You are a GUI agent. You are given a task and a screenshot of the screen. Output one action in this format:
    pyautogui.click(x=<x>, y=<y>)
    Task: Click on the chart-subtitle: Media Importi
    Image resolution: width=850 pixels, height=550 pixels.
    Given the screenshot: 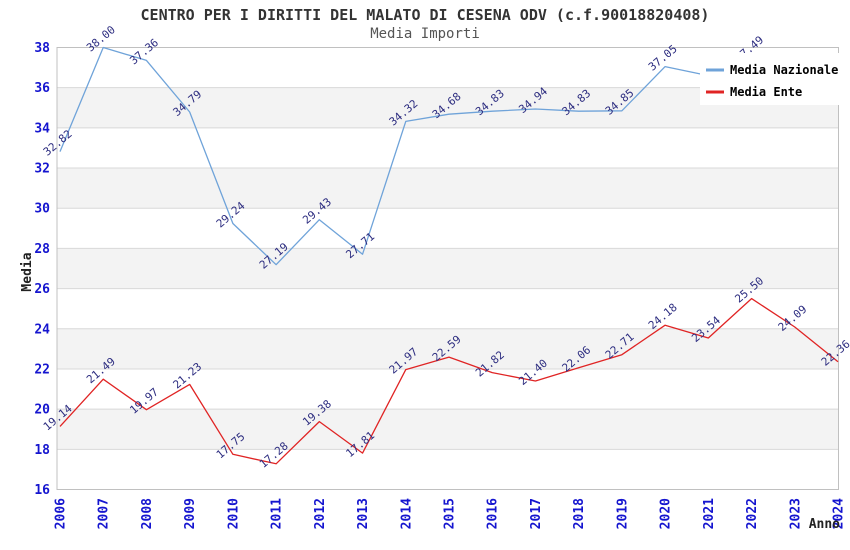 What is the action you would take?
    pyautogui.click(x=425, y=34)
    